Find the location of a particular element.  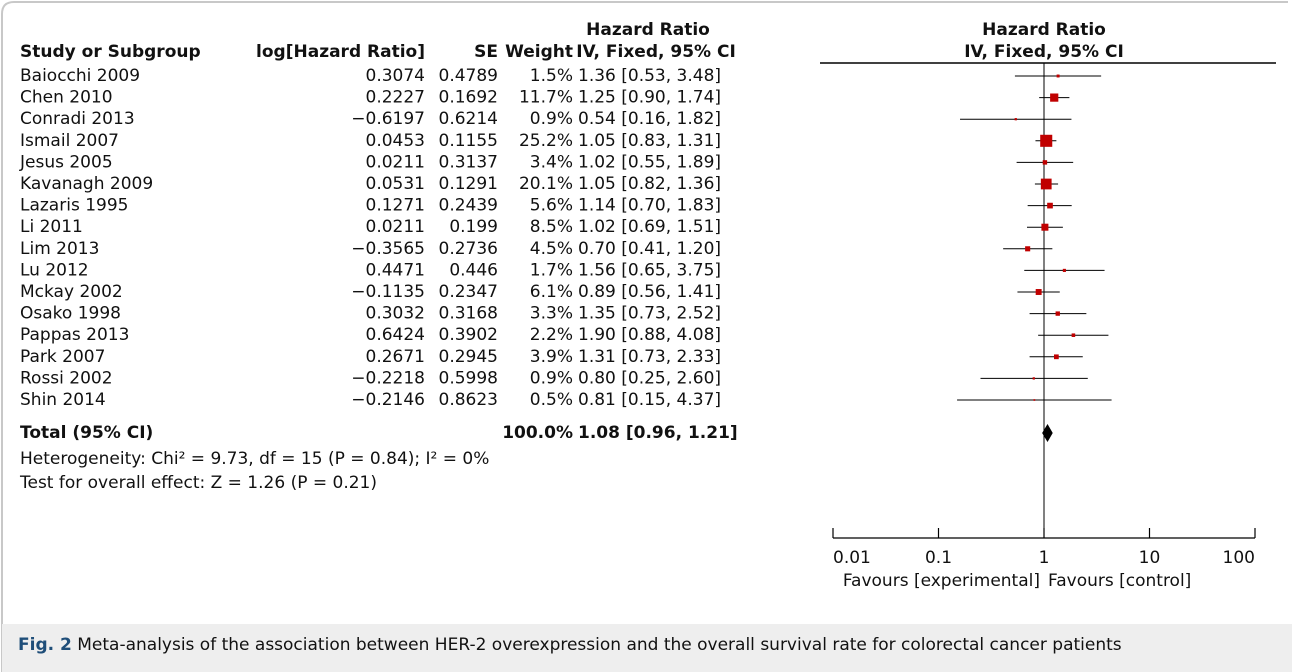

ci-label: 0.89 [0.56, 1.41] is located at coordinates (649, 292).